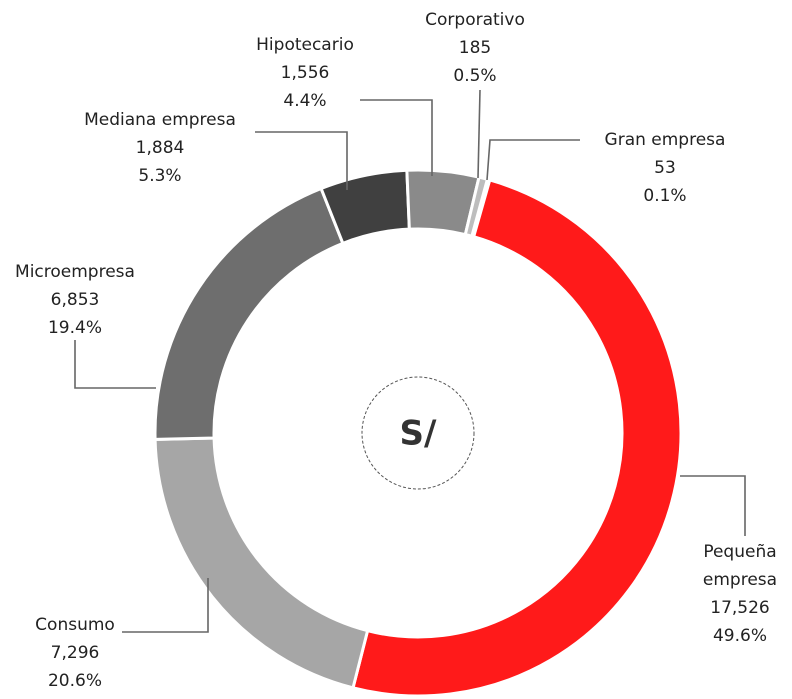 Image resolution: width=792 pixels, height=699 pixels. I want to click on value-label: 1,556, so click(305, 73).